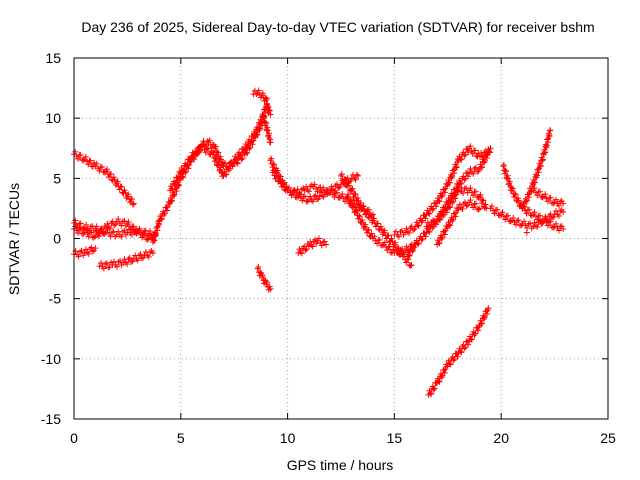 This screenshot has height=480, width=640. Describe the element at coordinates (343, 438) in the screenshot. I see `x-tick-labels: 0 5 10 15 20 25` at that location.